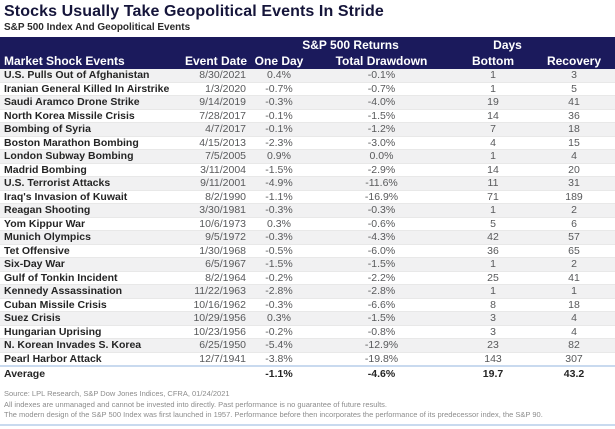  Describe the element at coordinates (279, 61) in the screenshot. I see `col-header-one-day: One Day` at that location.